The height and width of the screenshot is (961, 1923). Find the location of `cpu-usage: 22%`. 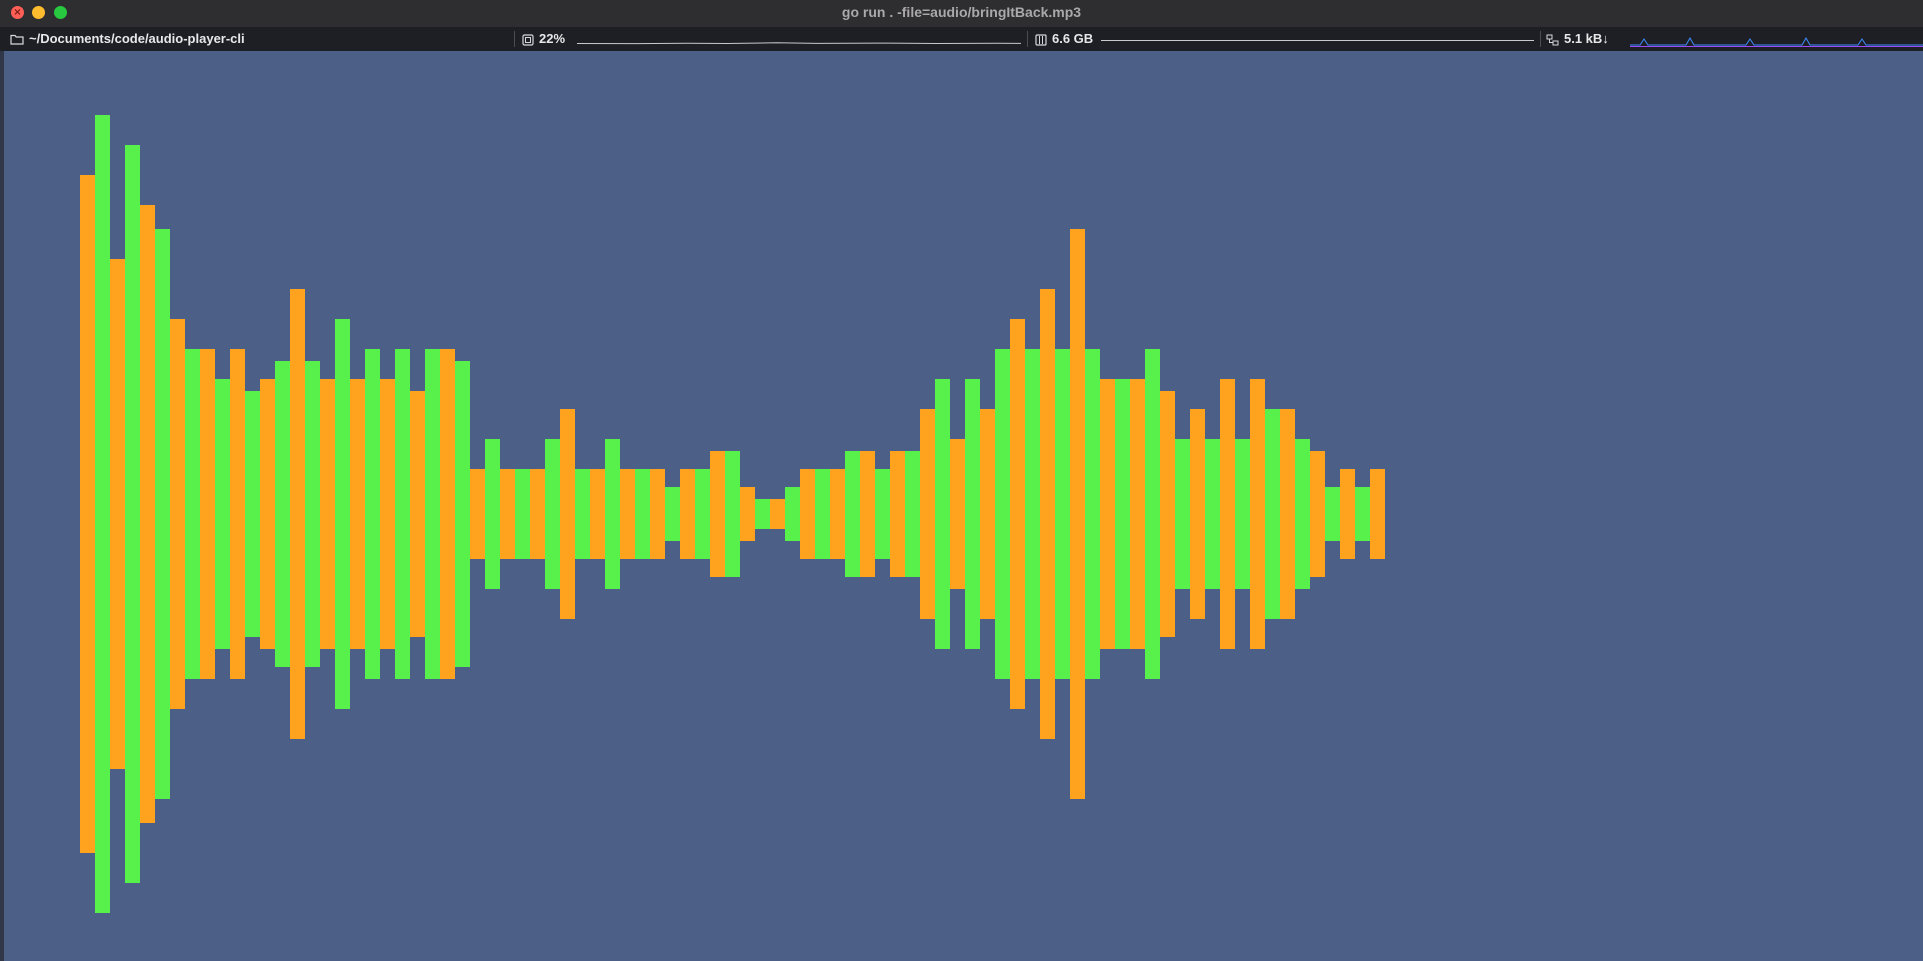

cpu-usage: 22% is located at coordinates (543, 39).